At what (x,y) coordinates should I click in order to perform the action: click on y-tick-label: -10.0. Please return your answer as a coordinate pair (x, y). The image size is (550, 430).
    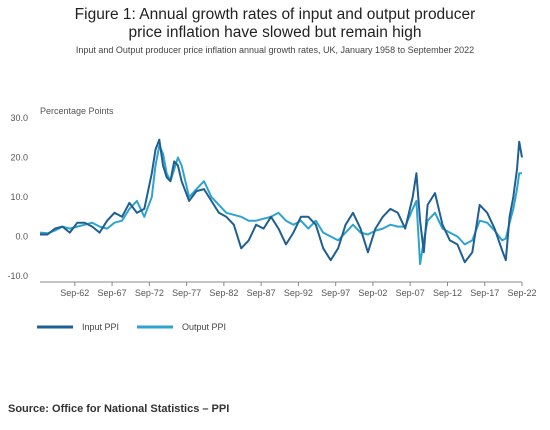
    Looking at the image, I should click on (17, 276).